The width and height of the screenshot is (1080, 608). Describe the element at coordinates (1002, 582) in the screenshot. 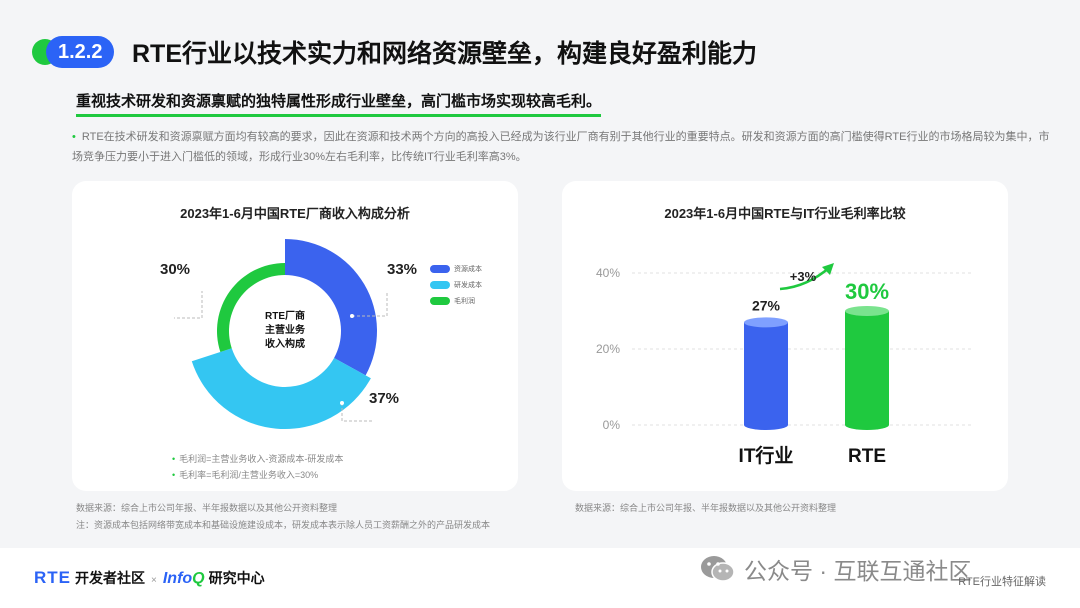

I see `page-tag: RTE行业特征解读` at that location.